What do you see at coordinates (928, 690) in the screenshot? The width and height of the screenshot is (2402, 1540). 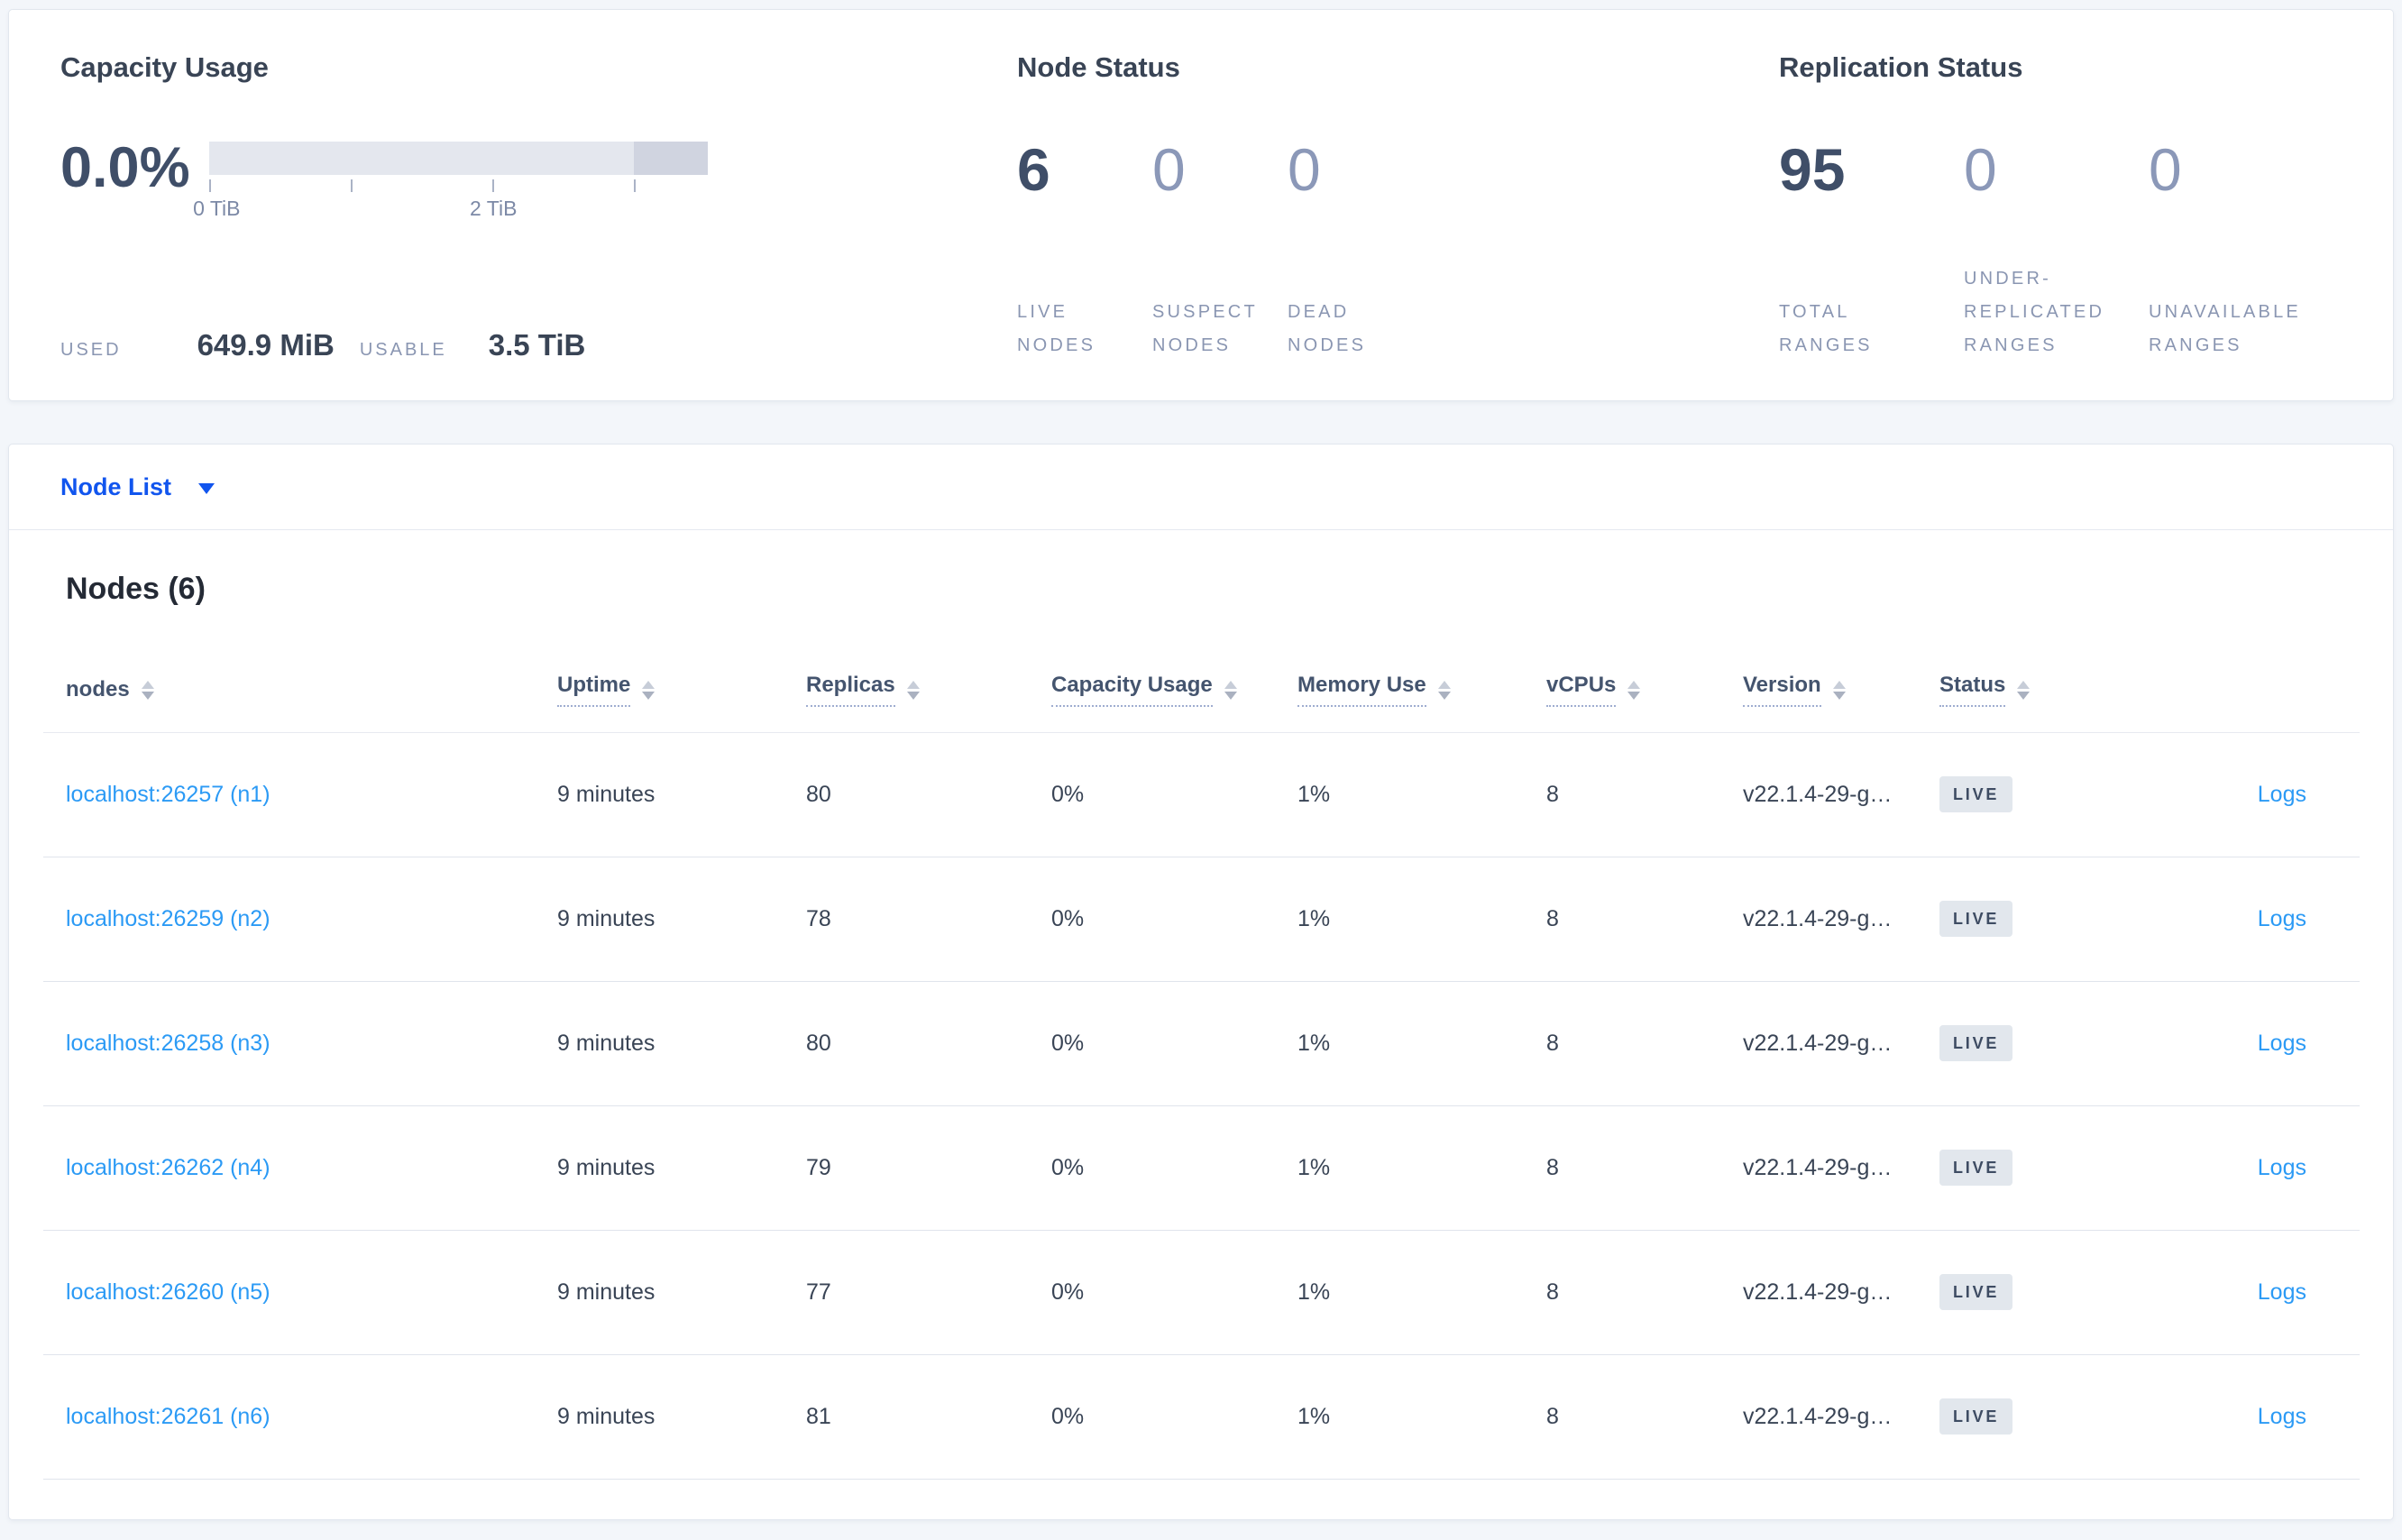 I see `column-header-replicas: Replicas` at bounding box center [928, 690].